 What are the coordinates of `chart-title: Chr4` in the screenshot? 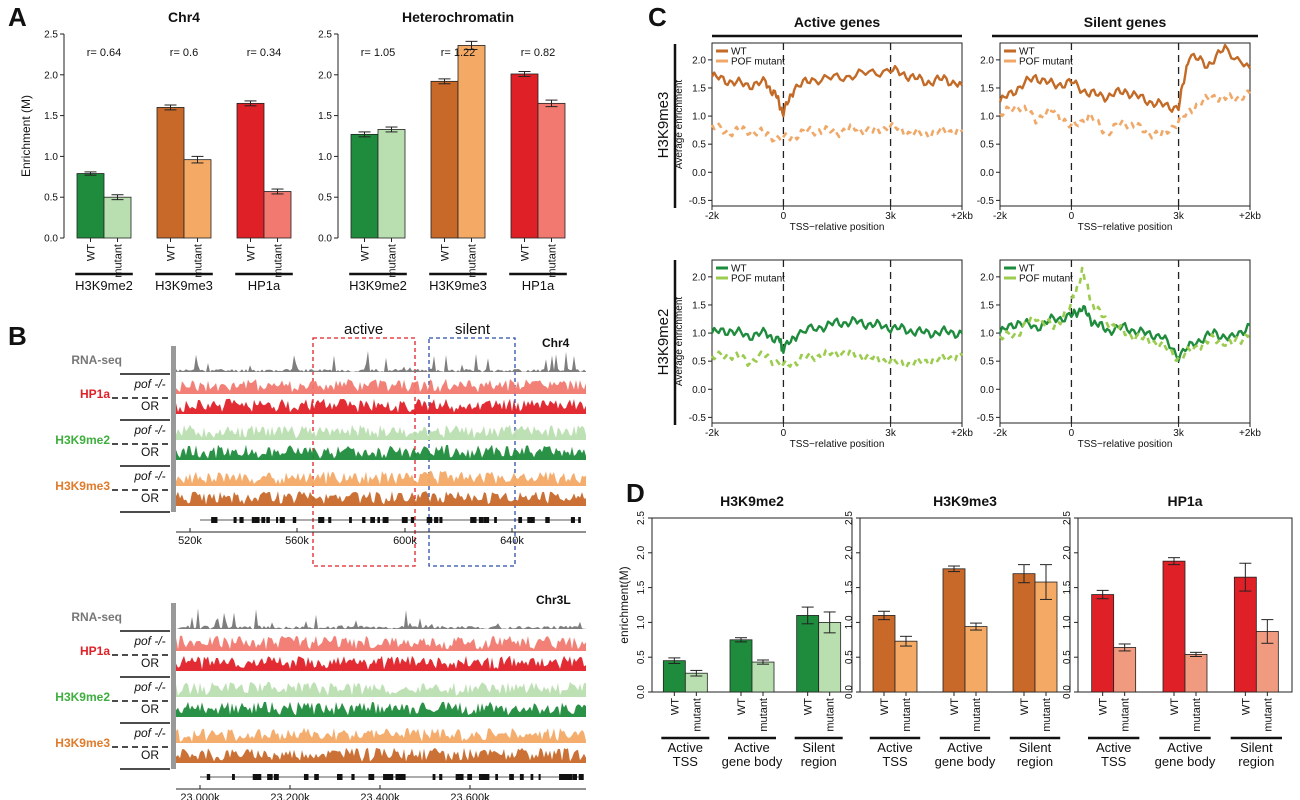 It's located at (184, 17).